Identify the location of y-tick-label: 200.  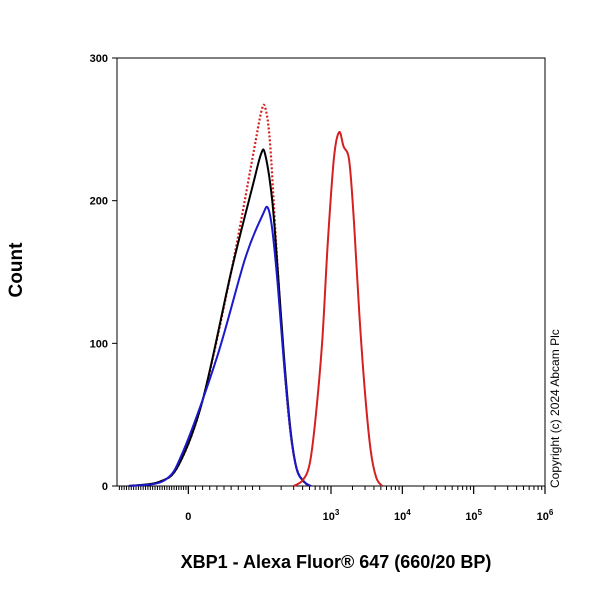
(99, 202).